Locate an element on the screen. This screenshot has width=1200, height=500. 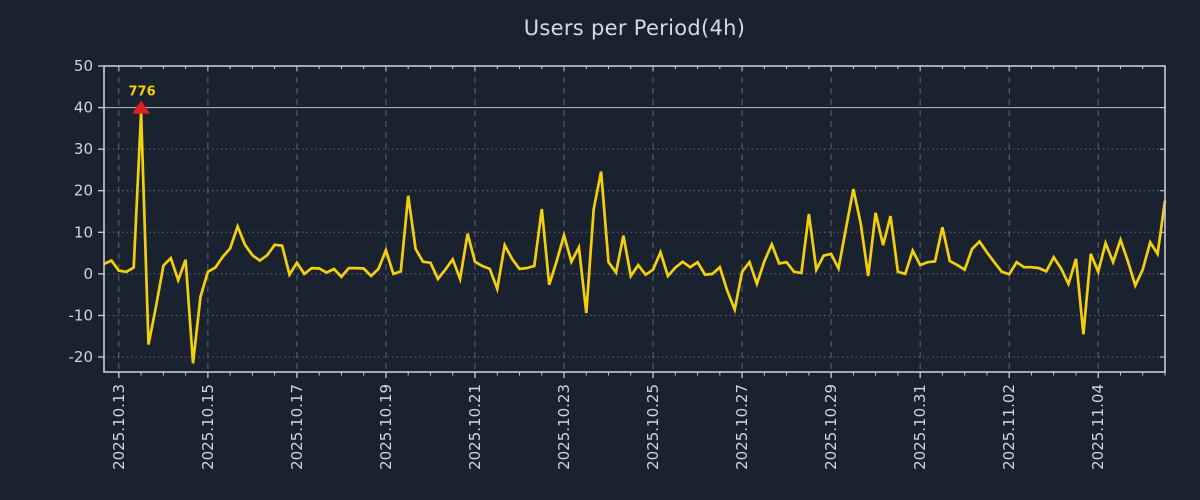
x-tick-label: 2025.10.27 is located at coordinates (742, 427).